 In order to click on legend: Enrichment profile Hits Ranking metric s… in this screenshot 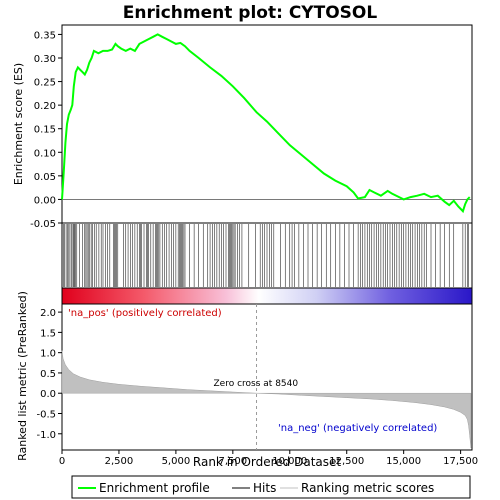, I will do `click(271, 487)`.